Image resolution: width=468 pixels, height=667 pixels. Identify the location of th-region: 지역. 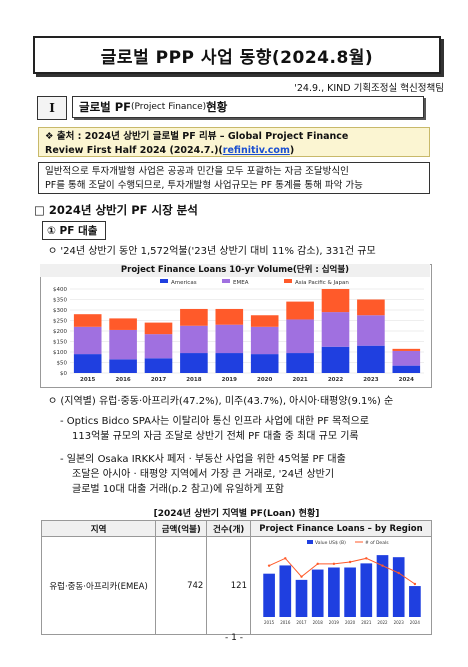
(98, 528).